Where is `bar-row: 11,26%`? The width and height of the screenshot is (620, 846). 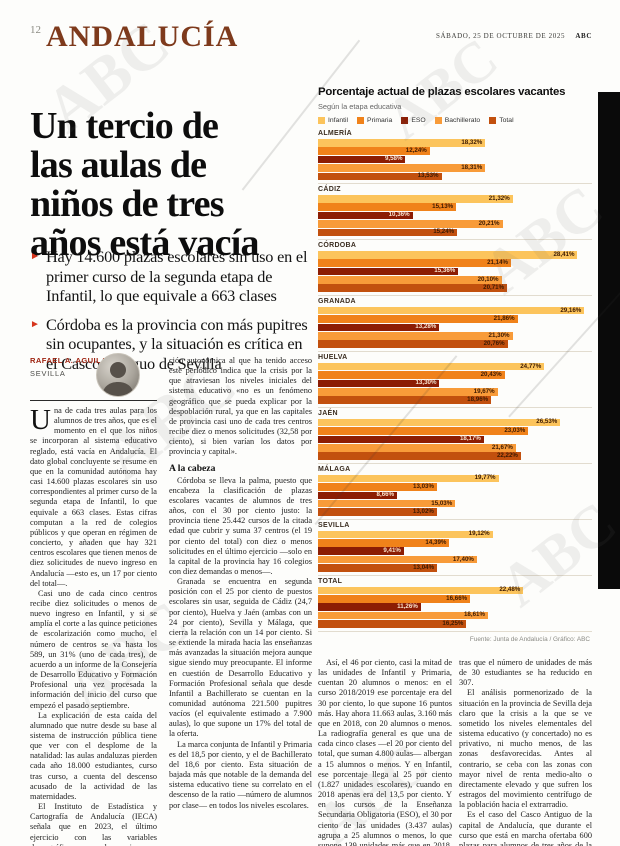 bar-row: 11,26% is located at coordinates (455, 607).